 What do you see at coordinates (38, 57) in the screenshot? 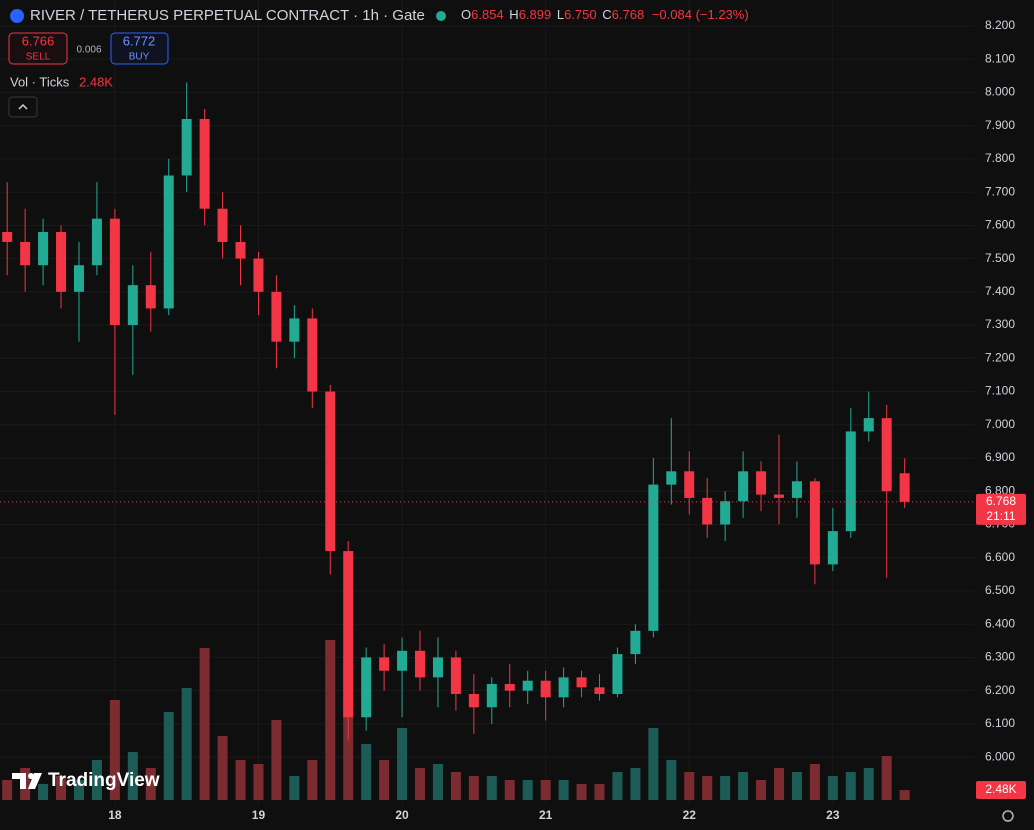
I see `sell-label: SELL` at bounding box center [38, 57].